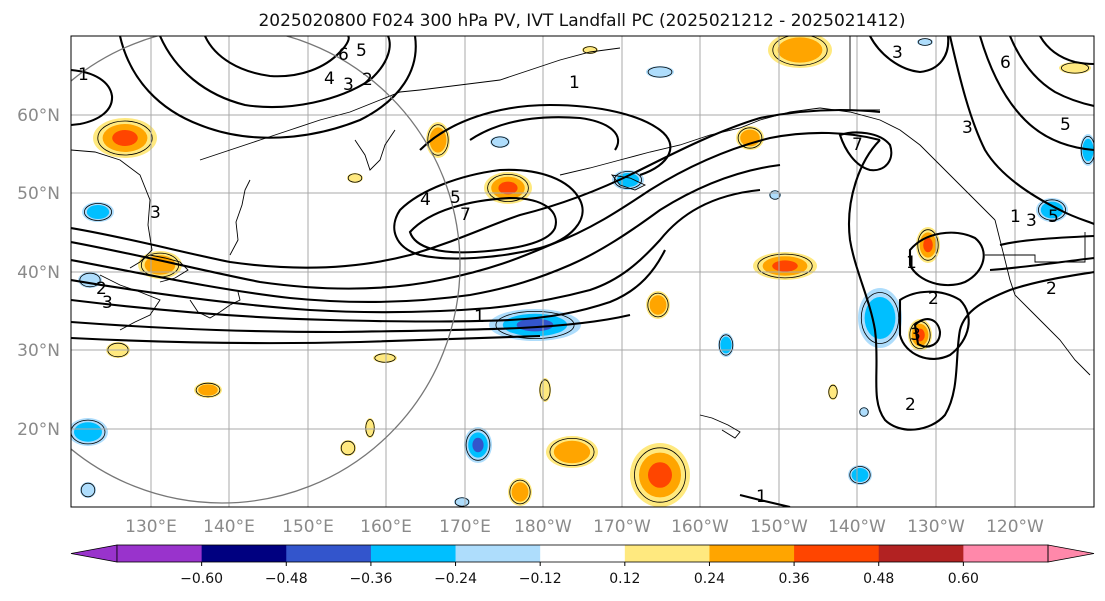  What do you see at coordinates (386, 527) in the screenshot?
I see `lon-label: 160°E` at bounding box center [386, 527].